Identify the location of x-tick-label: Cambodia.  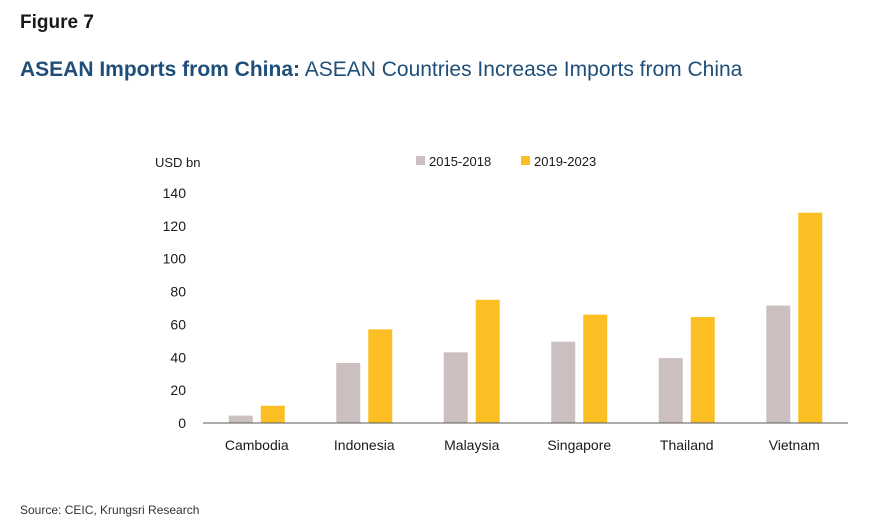
(257, 445).